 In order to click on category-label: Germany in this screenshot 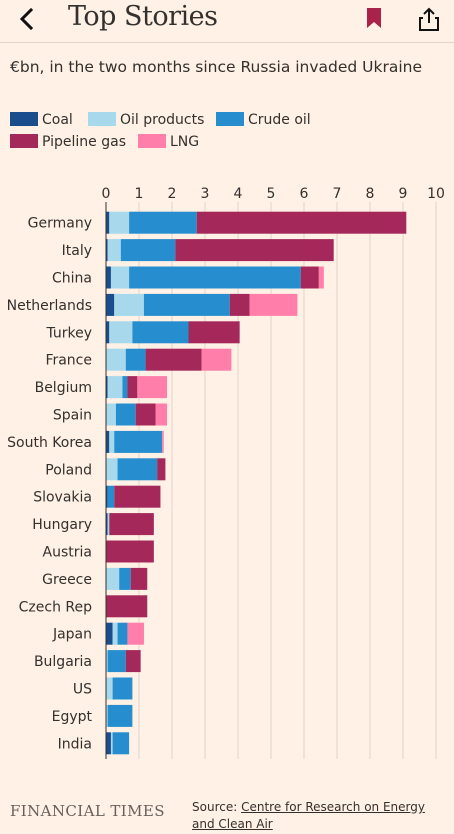, I will do `click(60, 224)`.